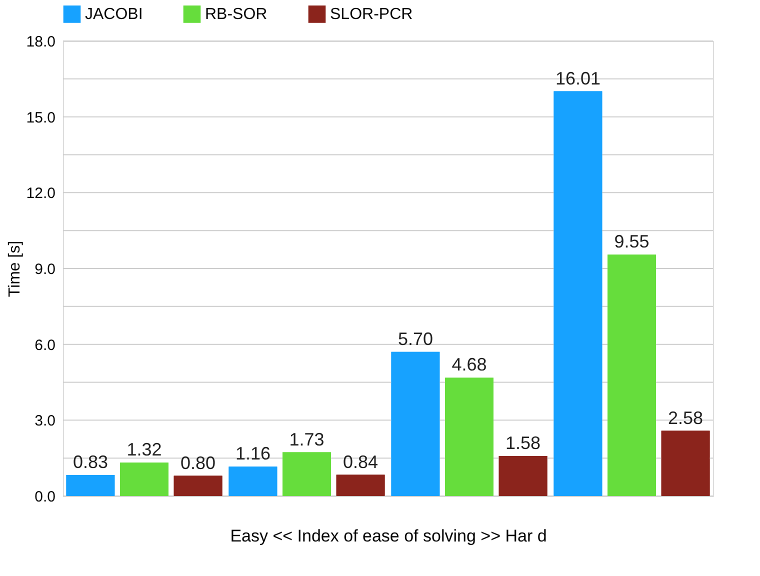 The height and width of the screenshot is (576, 760). What do you see at coordinates (45, 497) in the screenshot?
I see `y-tick-label: 0.0` at bounding box center [45, 497].